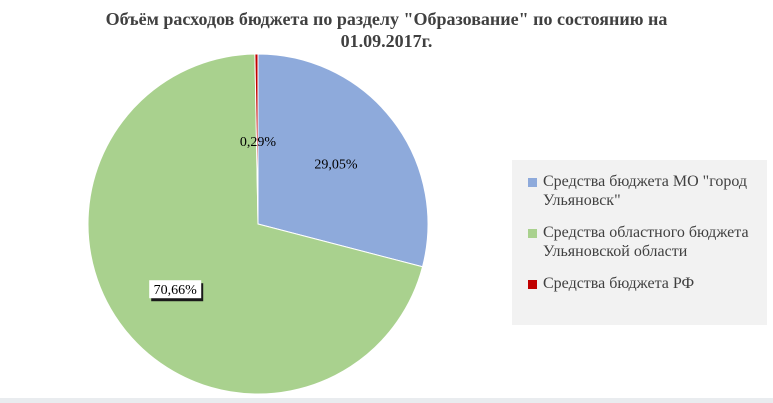  What do you see at coordinates (386, 400) in the screenshot?
I see `bottom-strip` at bounding box center [386, 400].